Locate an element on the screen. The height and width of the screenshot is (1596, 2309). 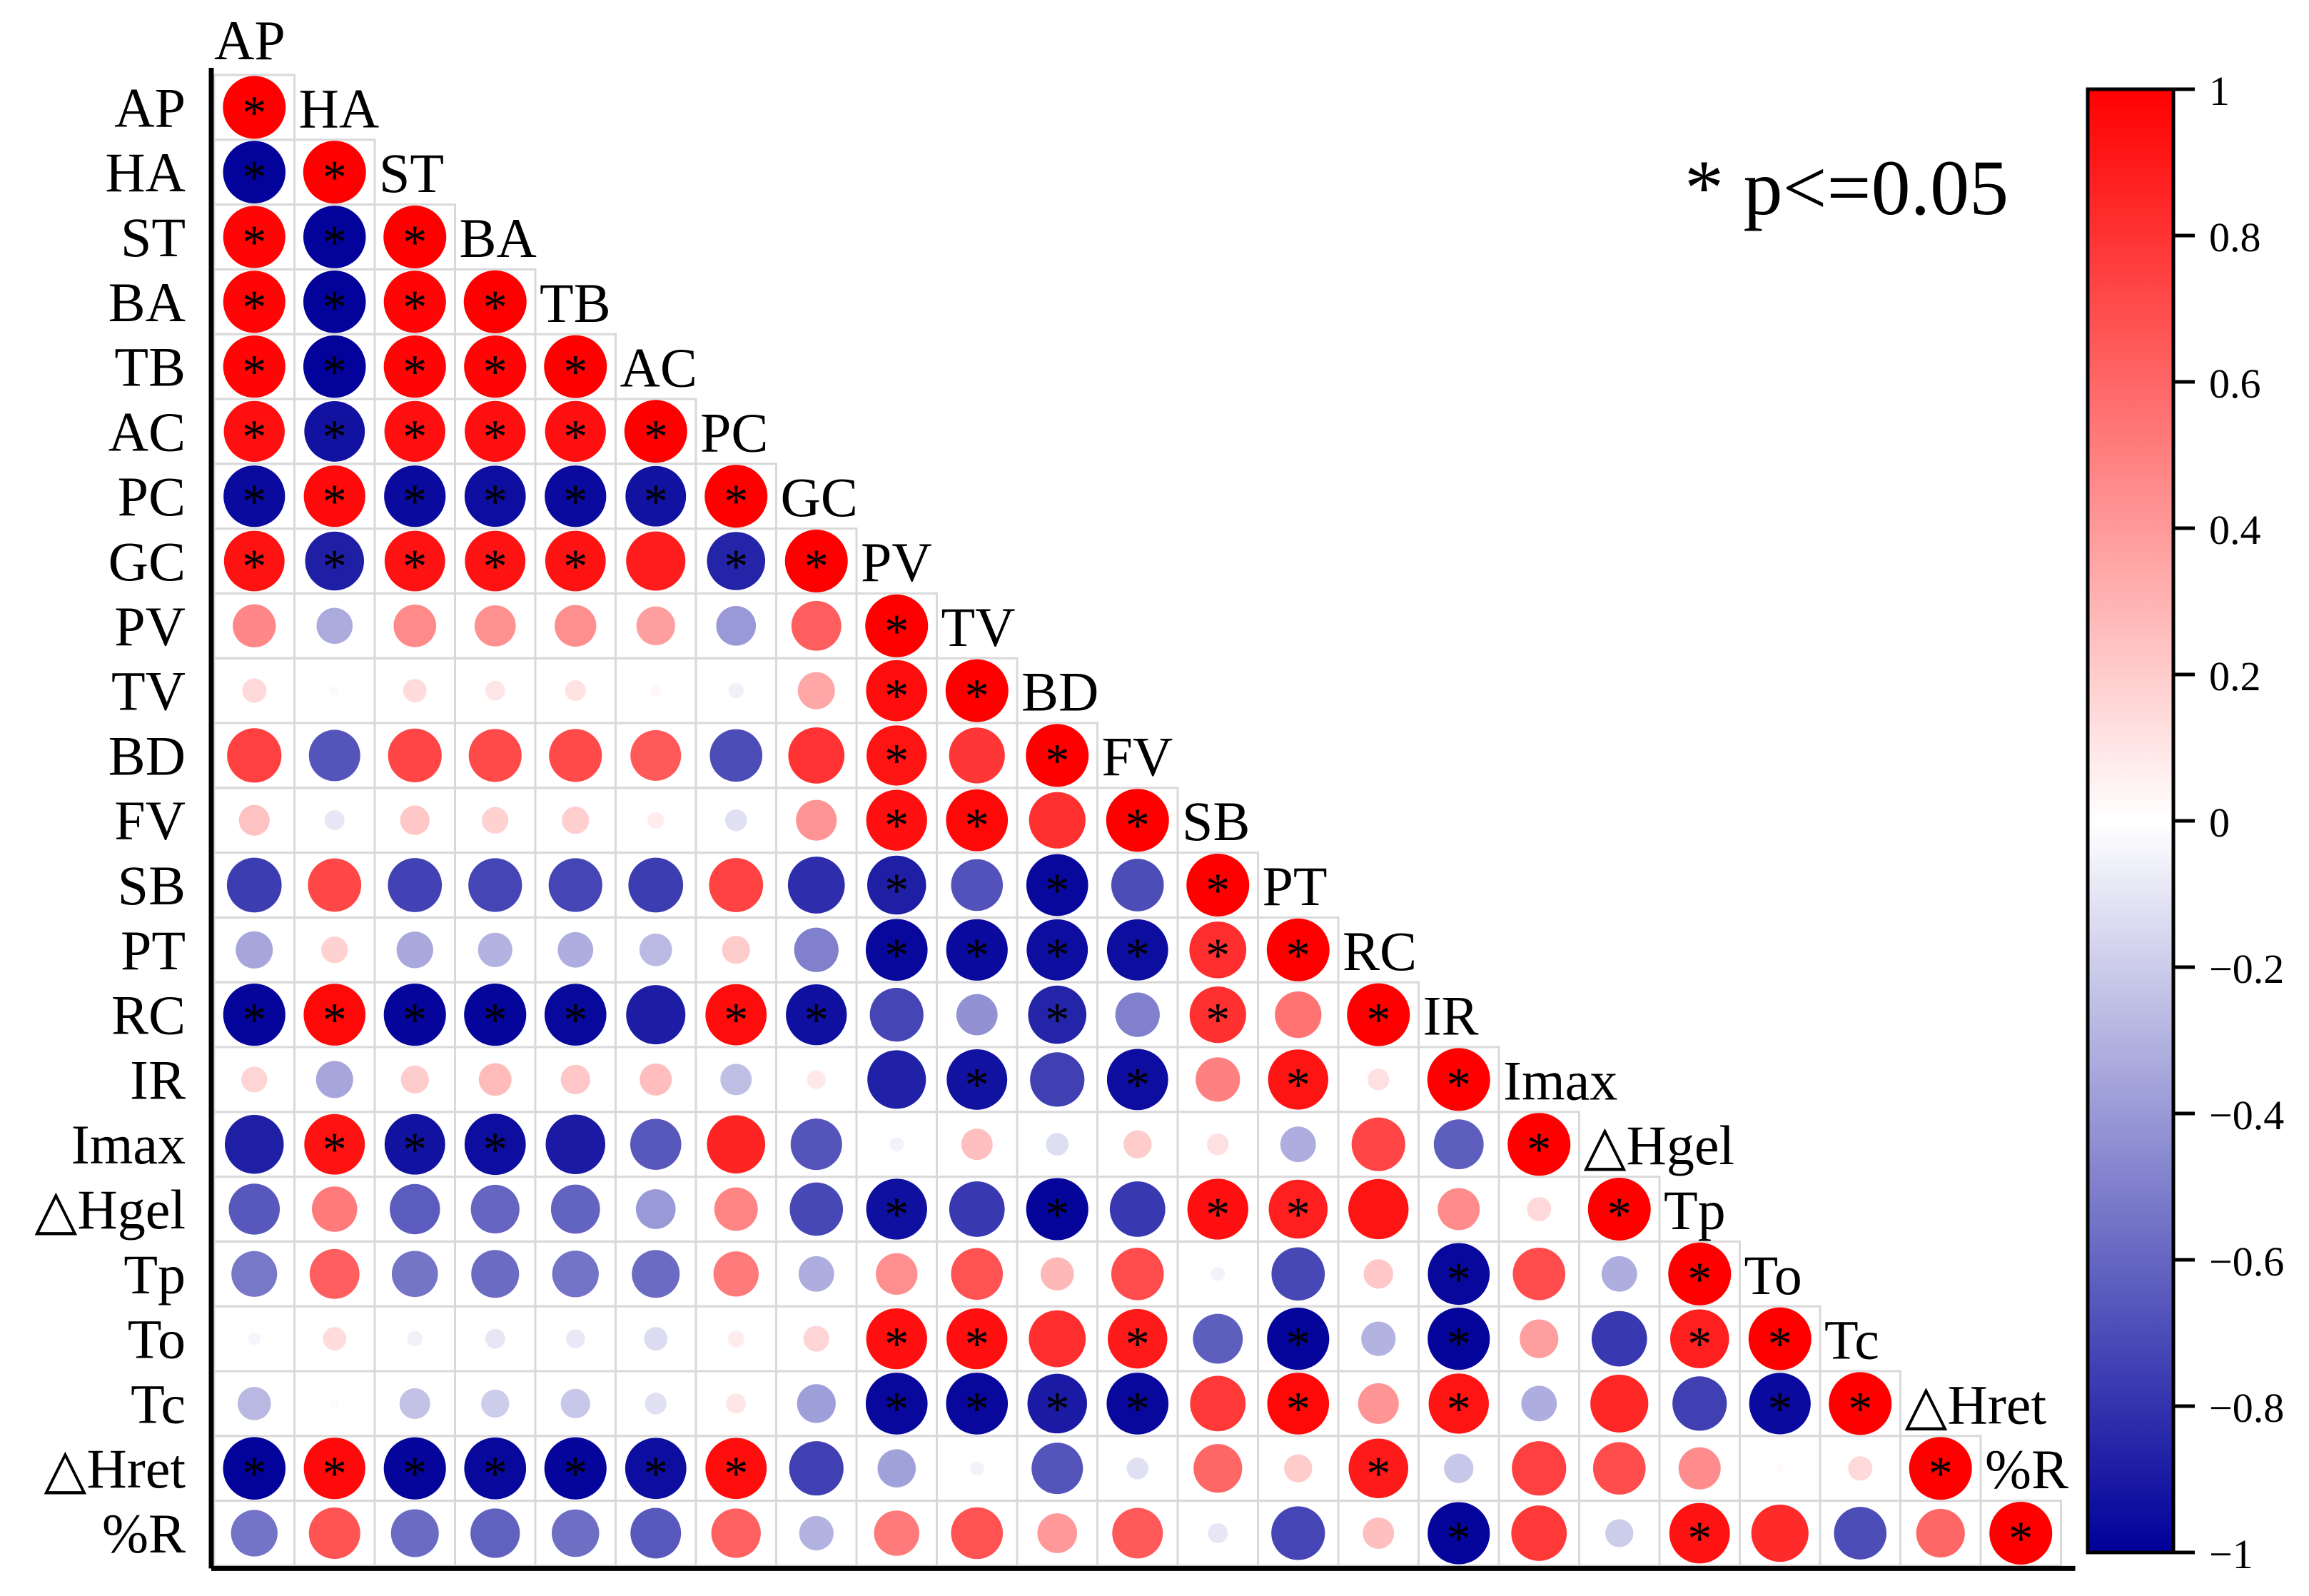
corr-circle-pc-pc is located at coordinates (736, 496).